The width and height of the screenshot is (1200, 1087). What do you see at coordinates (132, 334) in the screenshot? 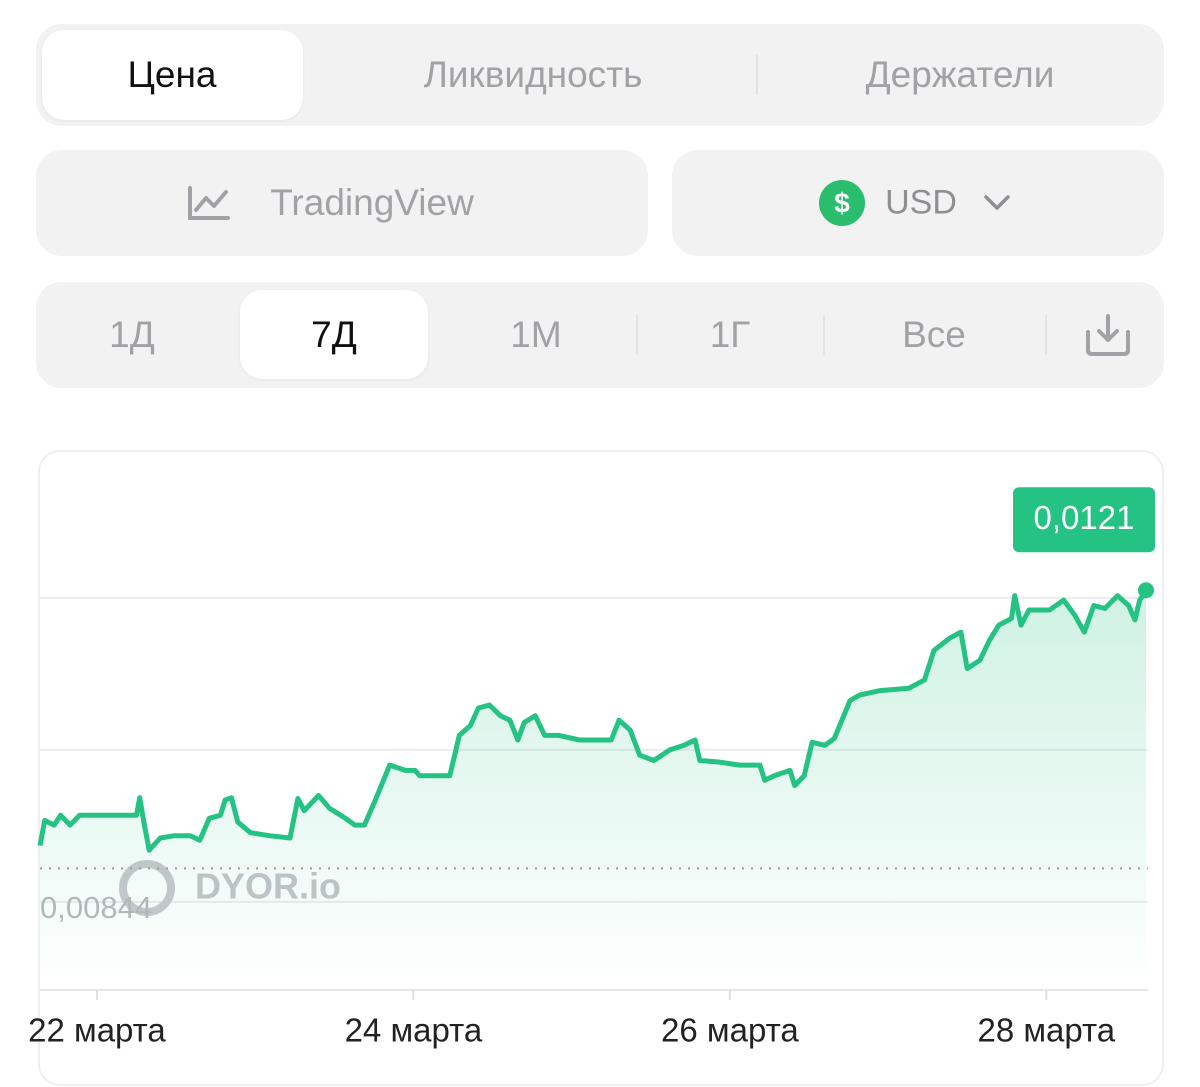
I see `period: 1Д` at bounding box center [132, 334].